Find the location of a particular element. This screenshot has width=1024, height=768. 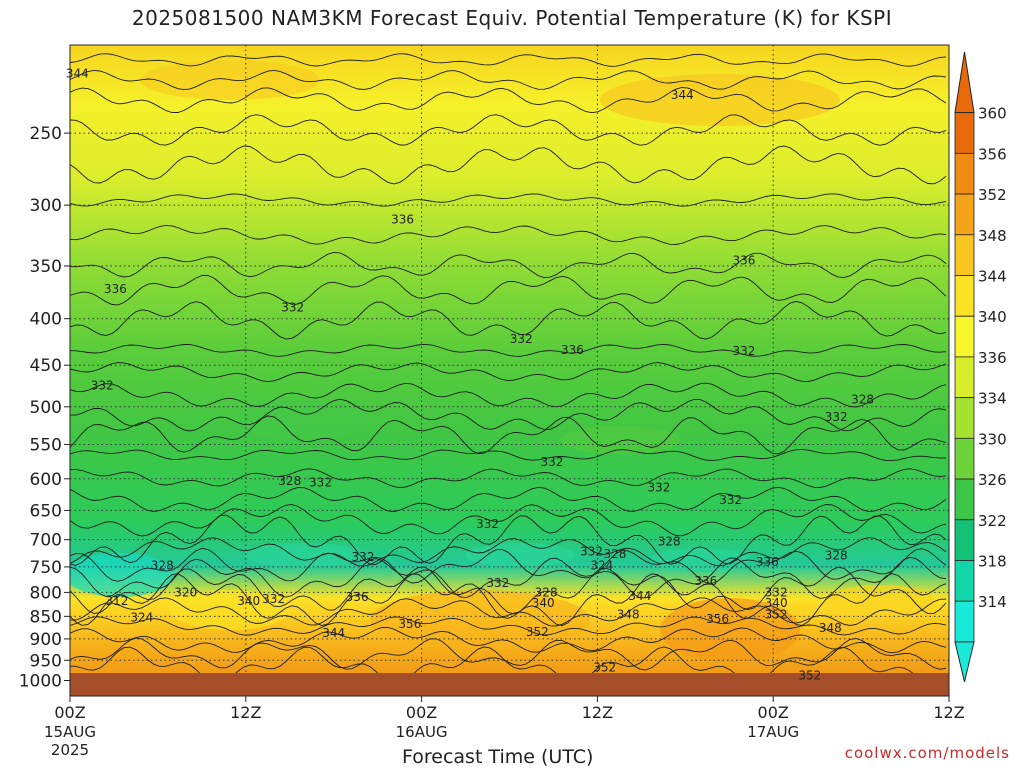

y-tick-label: 350 is located at coordinates (46, 267).